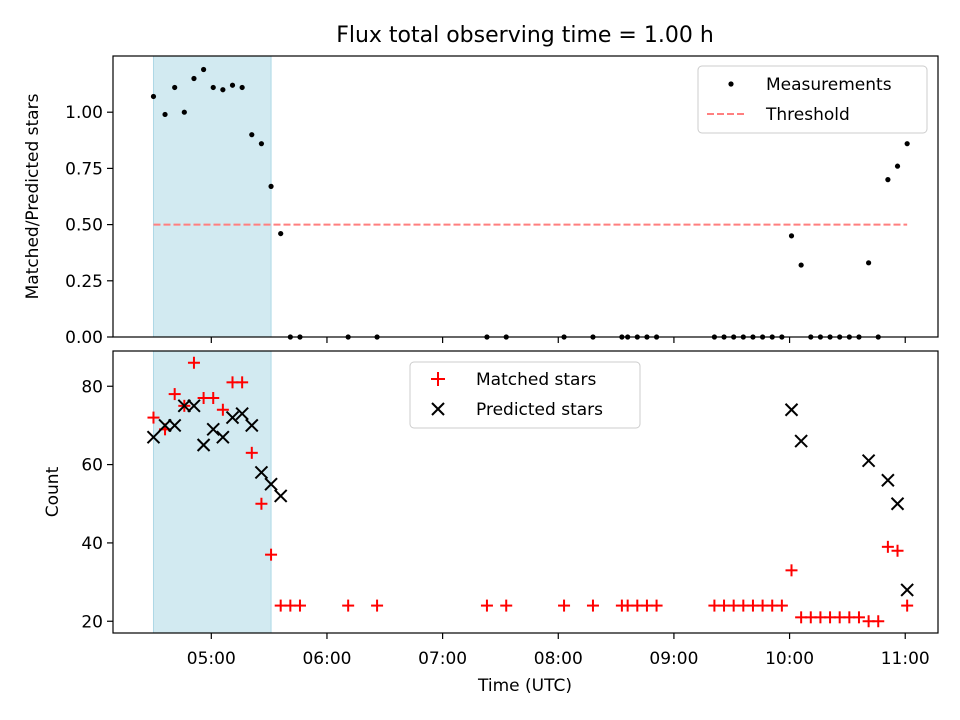  I want to click on legend-x-icon, so click(438, 409).